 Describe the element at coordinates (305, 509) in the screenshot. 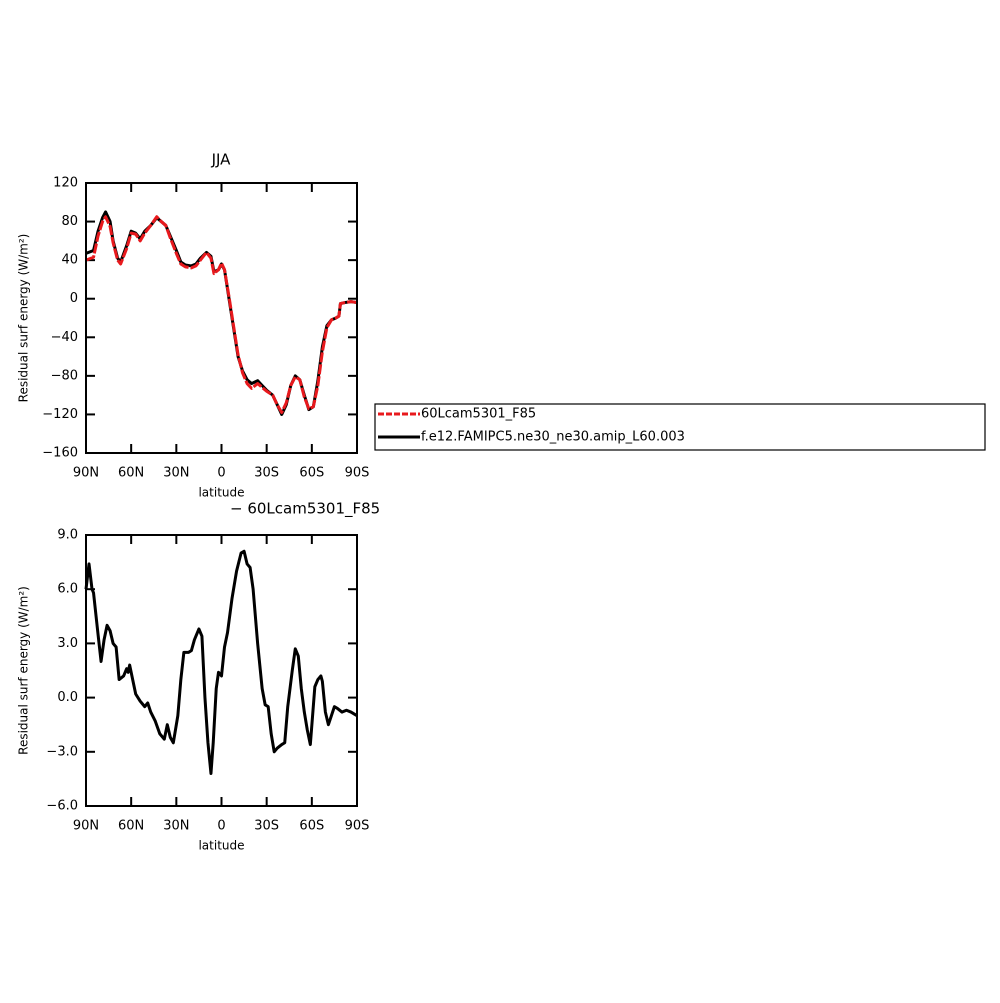

I see `chart-title: − 60Lcam5301_F85` at that location.